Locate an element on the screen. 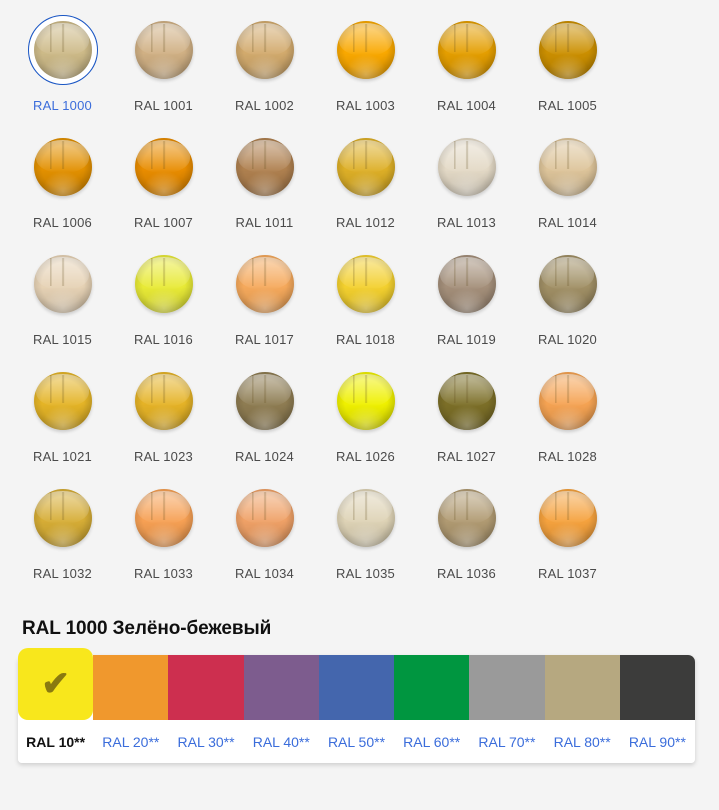 Image resolution: width=719 pixels, height=810 pixels. group-swatch-ral-10: ✔ is located at coordinates (56, 684).